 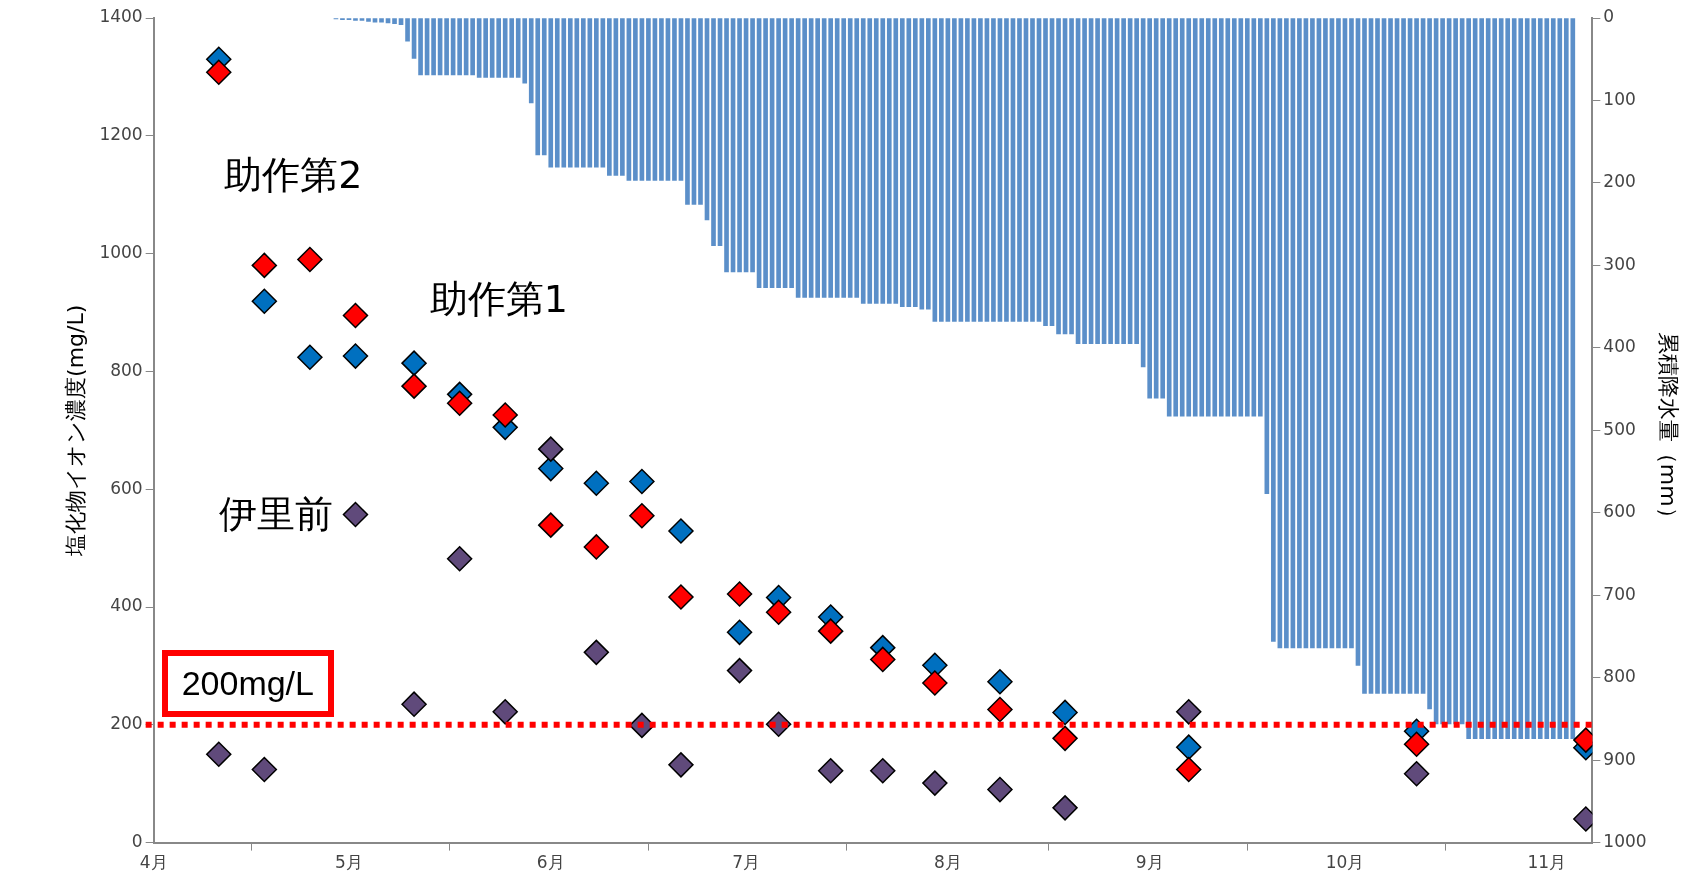 I want to click on series-label: 助作第2, so click(x=293, y=175).